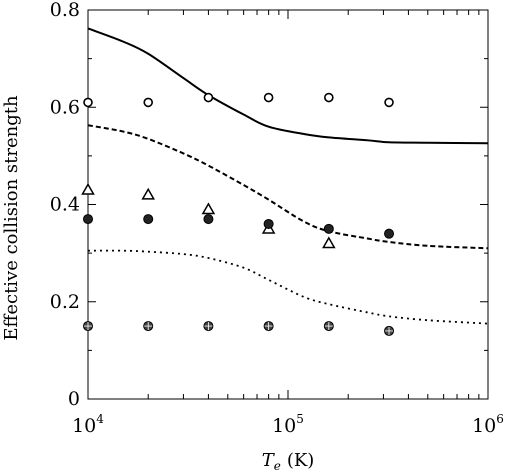 The image size is (508, 473). I want to click on y-tick-label: 0.2, so click(65, 302).